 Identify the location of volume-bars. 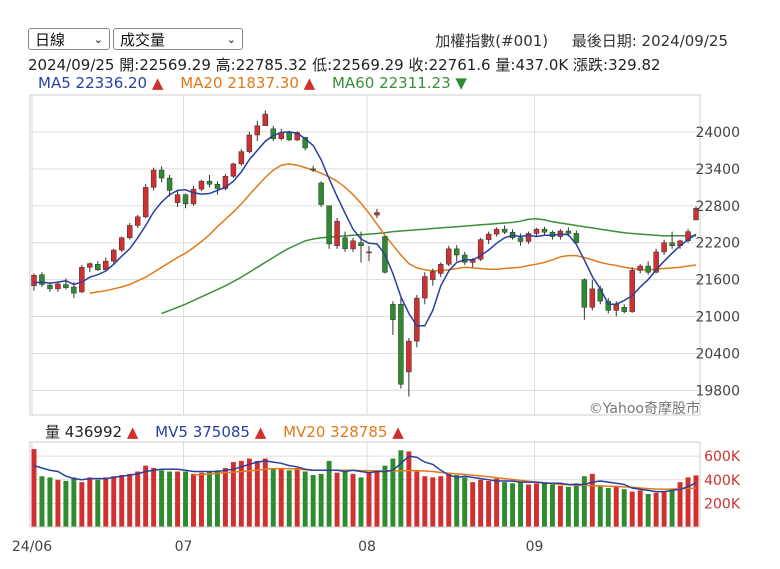
(365, 488).